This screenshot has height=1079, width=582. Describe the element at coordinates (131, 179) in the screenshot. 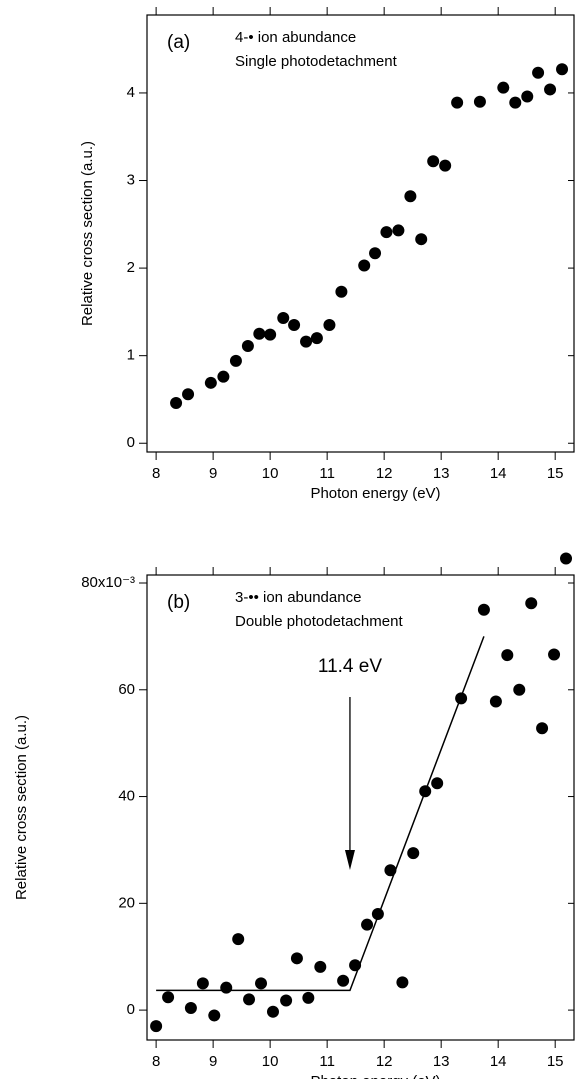

I see `y-tick-label: 3` at that location.